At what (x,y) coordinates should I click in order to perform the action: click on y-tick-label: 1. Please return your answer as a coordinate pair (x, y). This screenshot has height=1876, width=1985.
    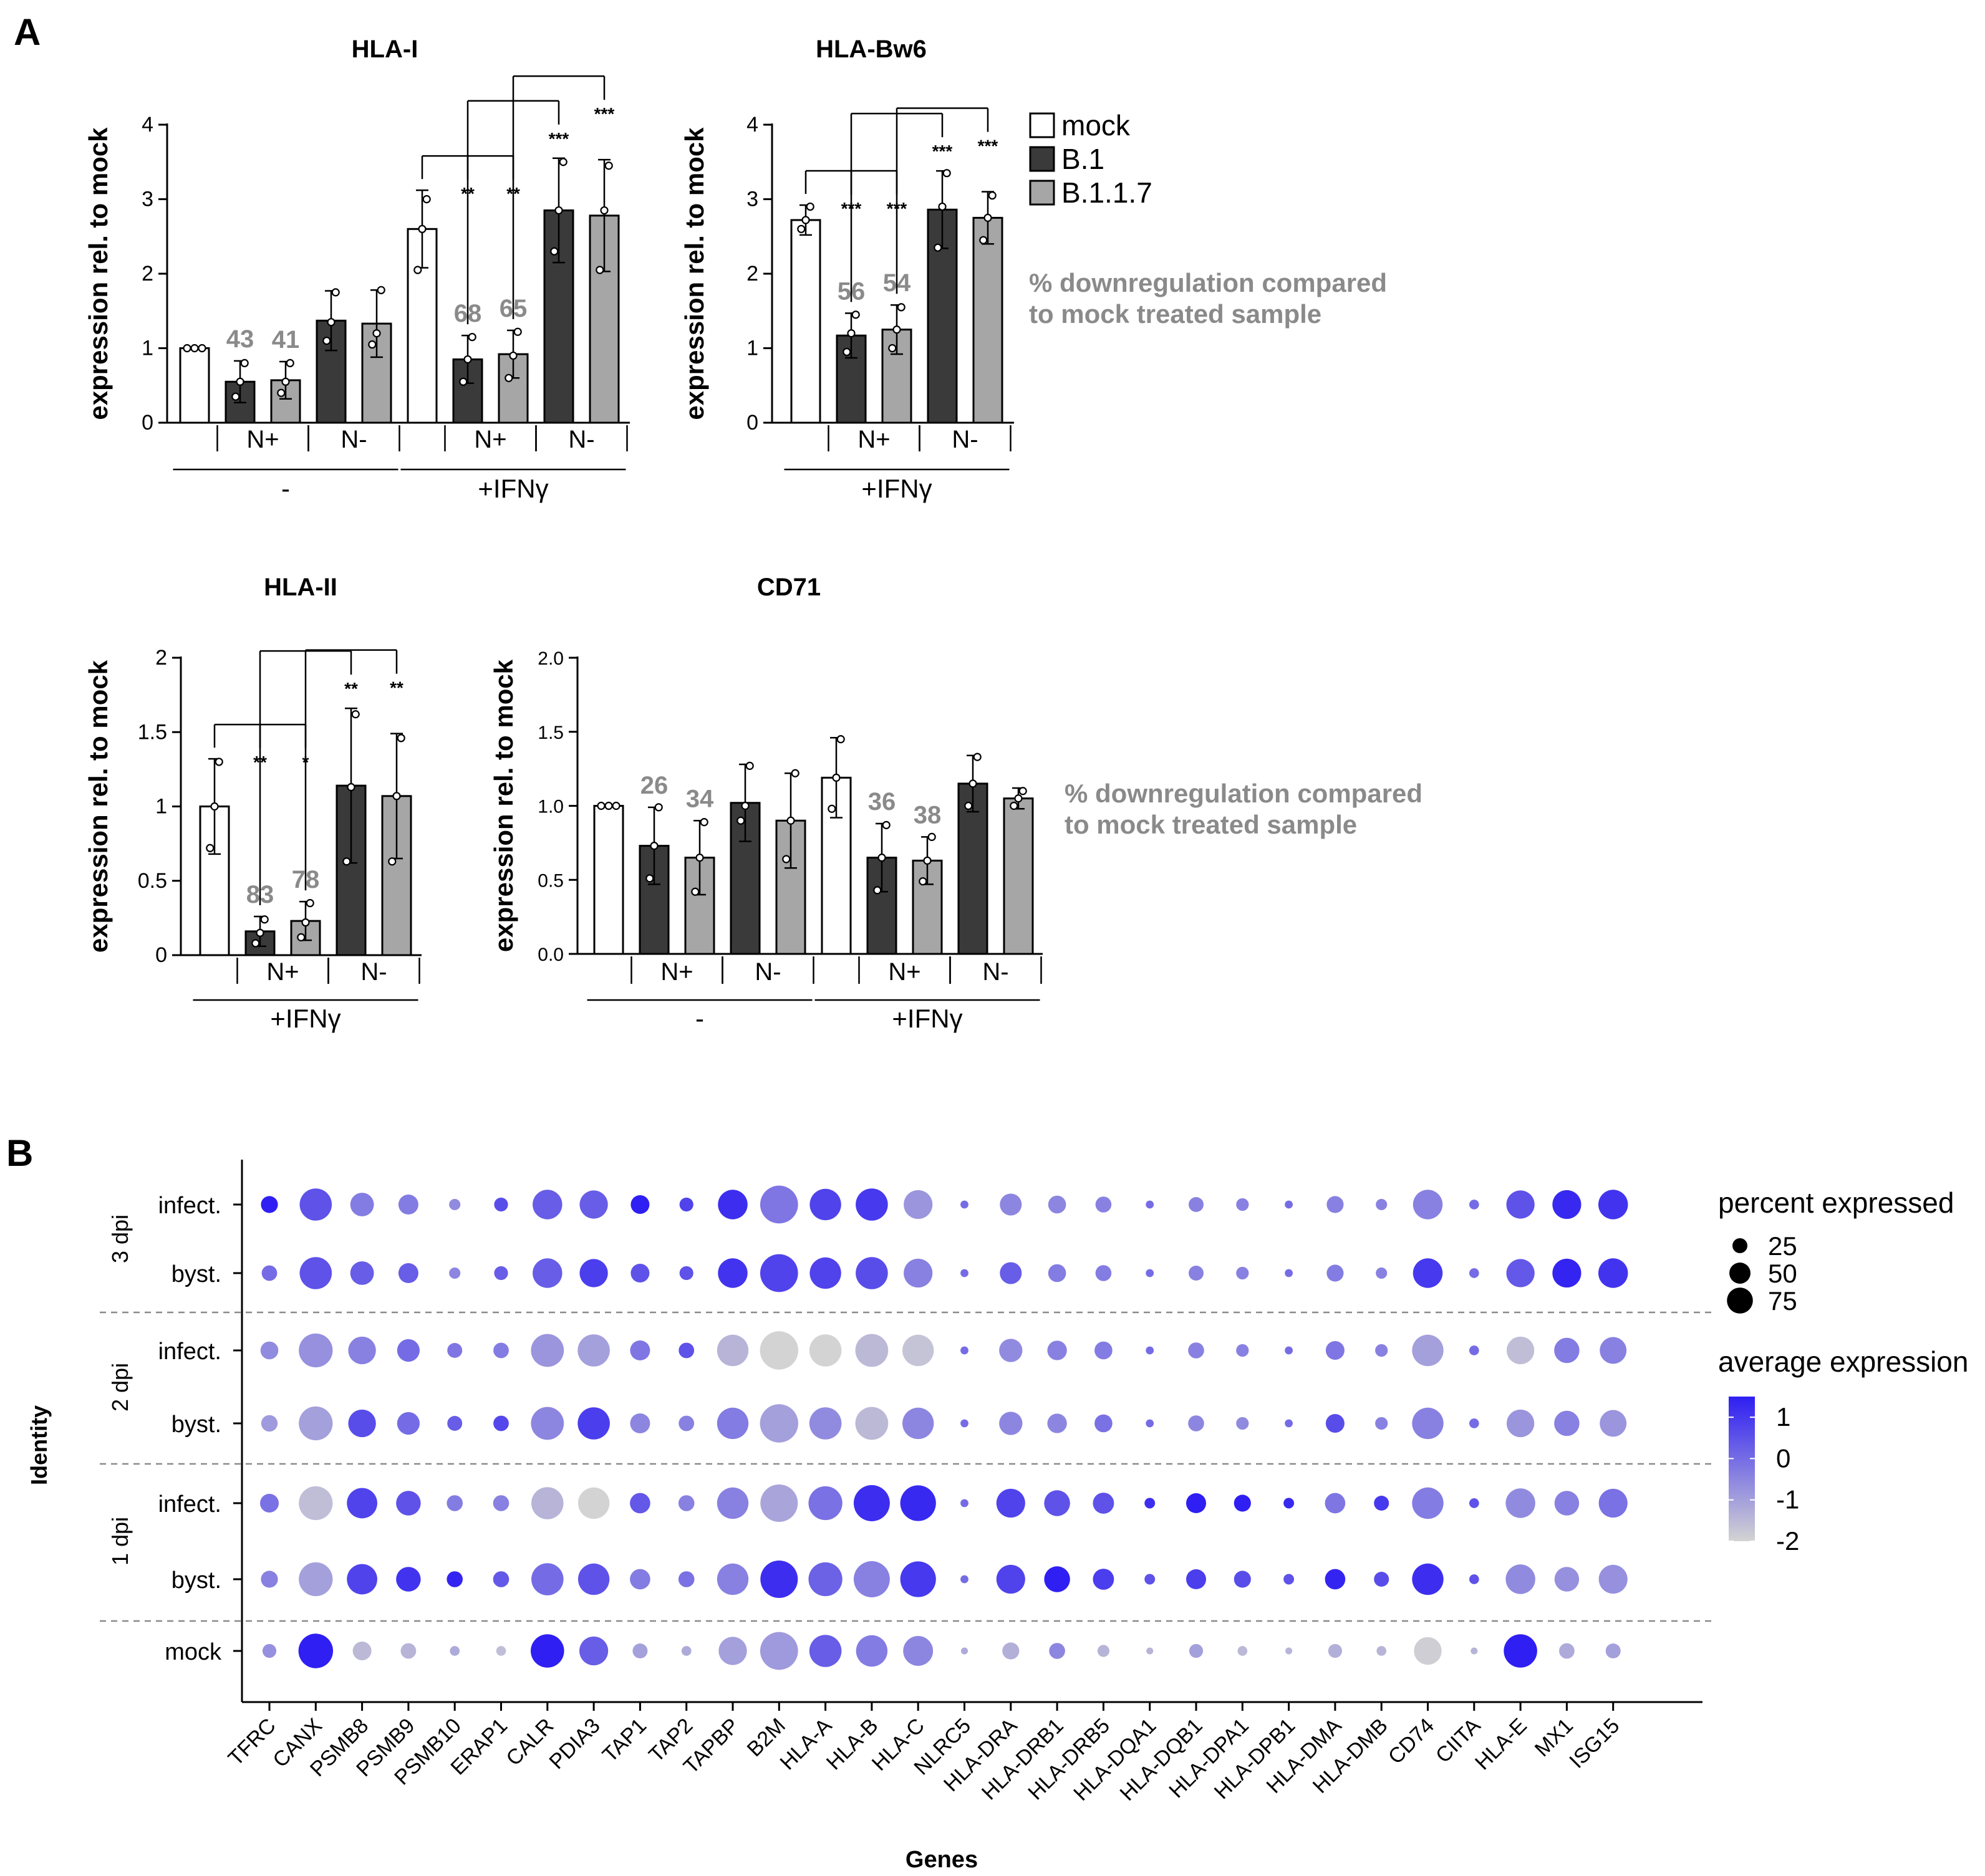
    Looking at the image, I should click on (752, 348).